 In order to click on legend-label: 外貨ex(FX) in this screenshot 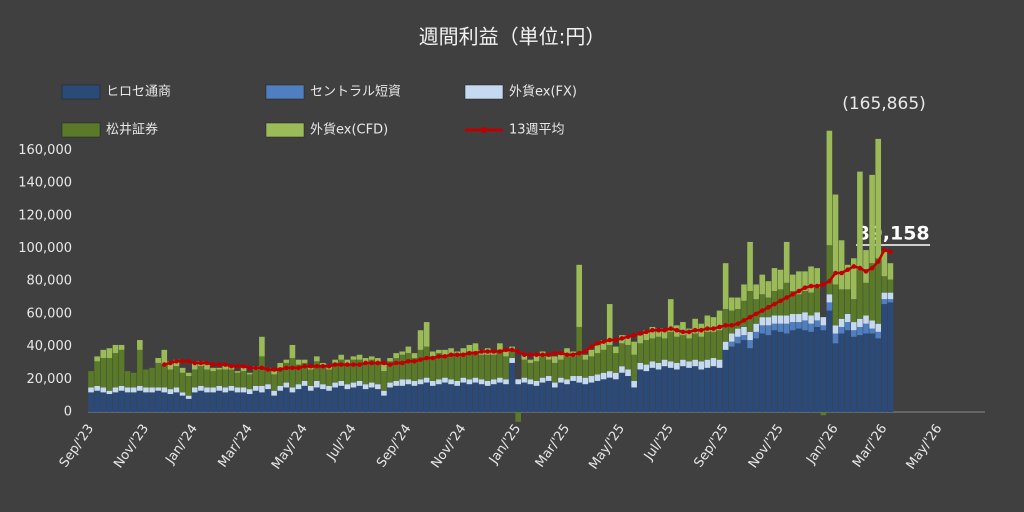, I will do `click(543, 92)`.